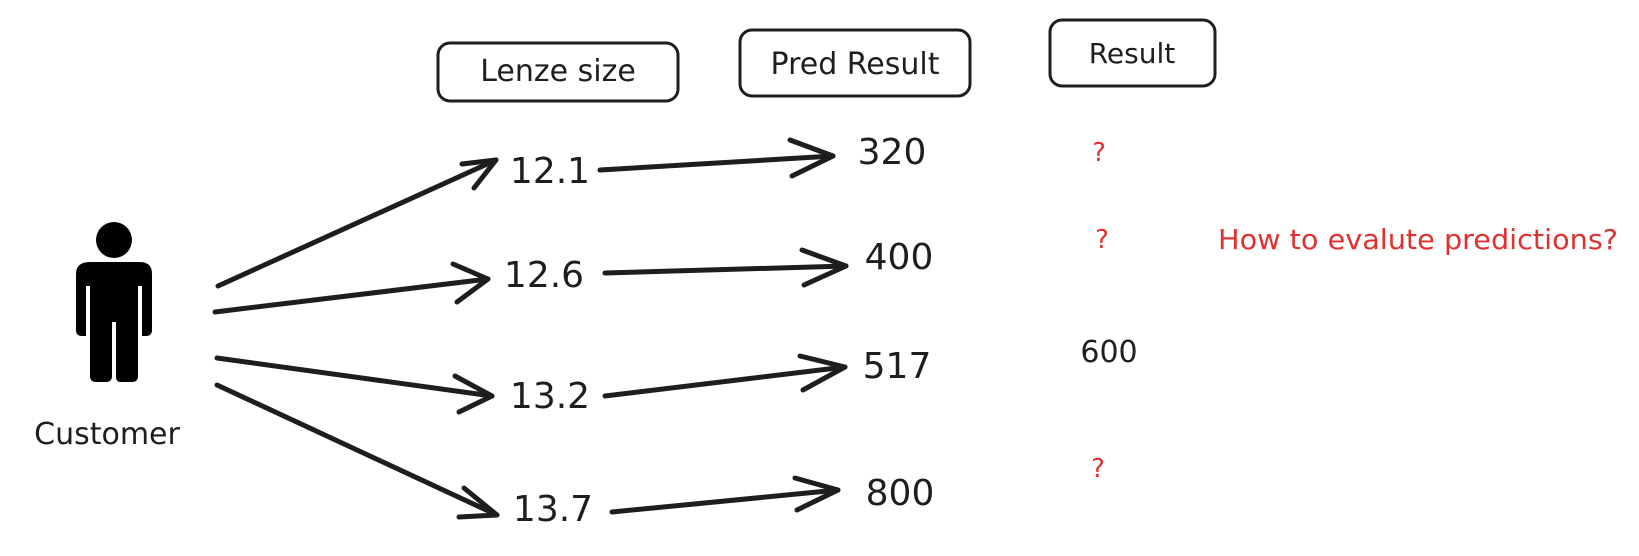 The height and width of the screenshot is (556, 1639). I want to click on header-result: Result, so click(1132, 53).